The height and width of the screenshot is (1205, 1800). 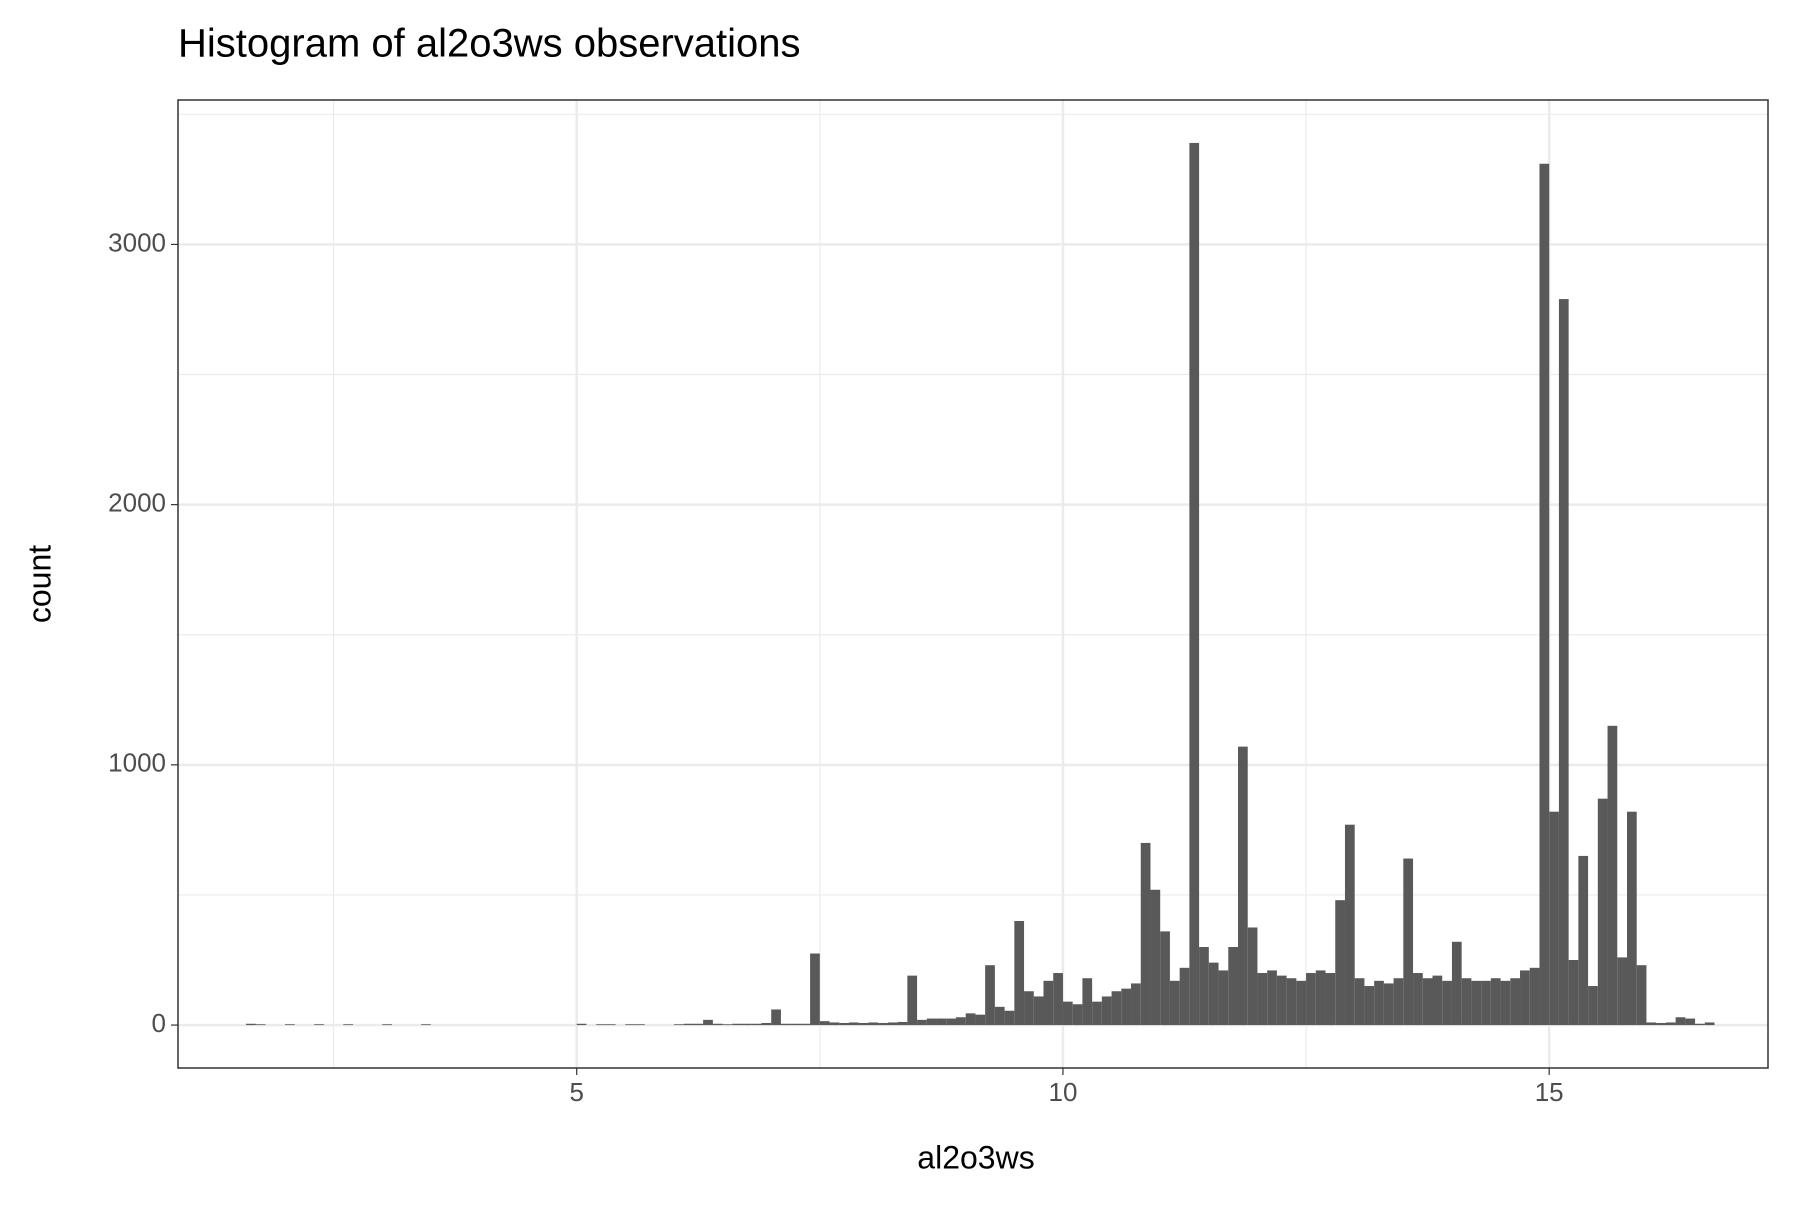 I want to click on y-tick-label: 0, so click(x=159, y=1023).